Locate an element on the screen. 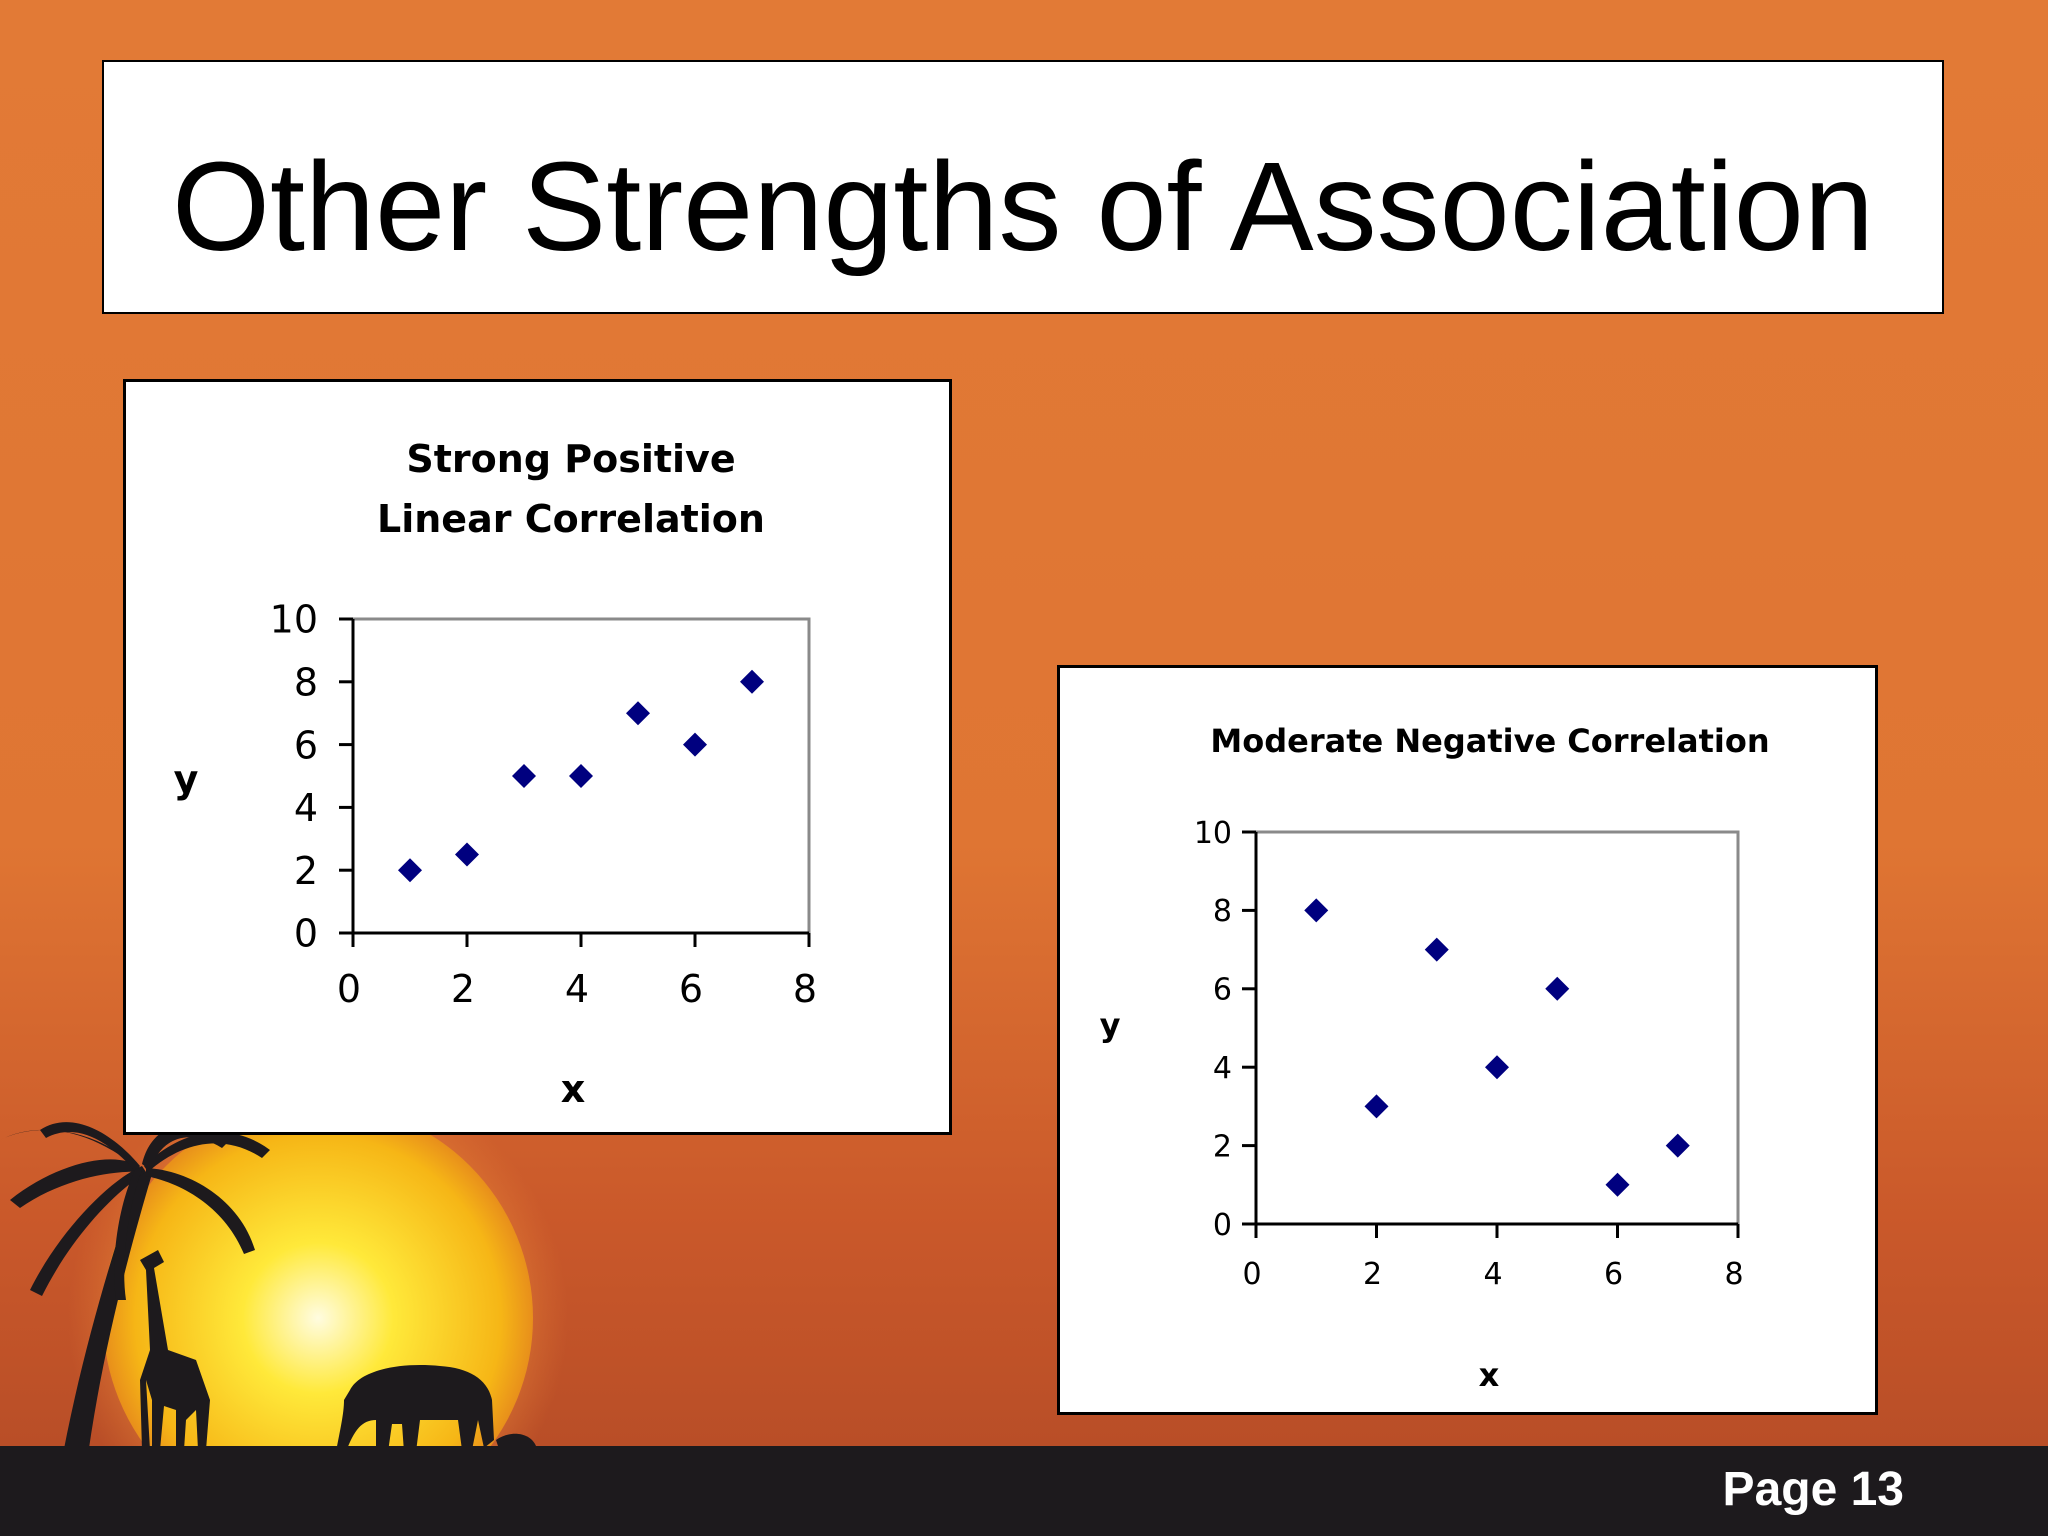 The image size is (2048, 1536). title-box: Other Strengths of Association is located at coordinates (1023, 187).